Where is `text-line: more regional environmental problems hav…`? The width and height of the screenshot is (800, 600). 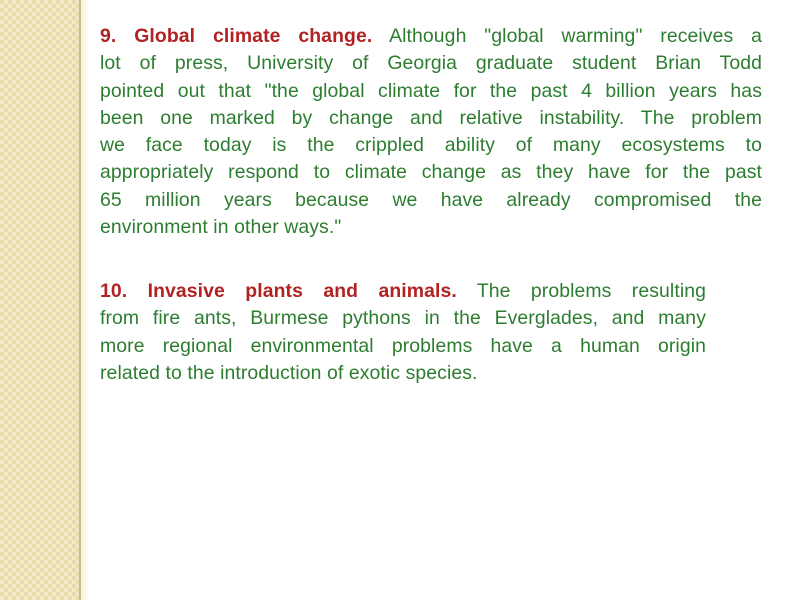
text-line: more regional environmental problems hav… is located at coordinates (403, 345).